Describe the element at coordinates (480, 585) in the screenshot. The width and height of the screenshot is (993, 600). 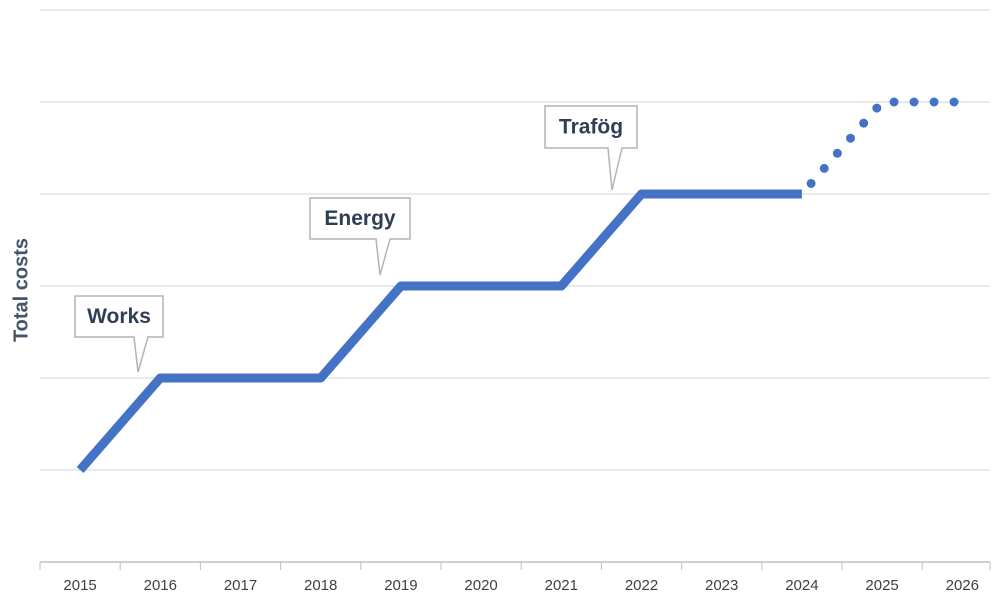
I see `x-tick-label: 2020` at that location.